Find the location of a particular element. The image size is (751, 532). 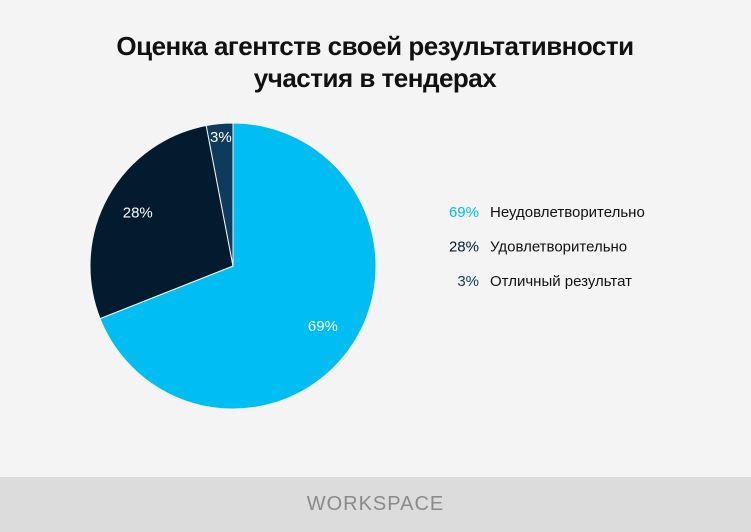

legend-value: 69% is located at coordinates (464, 212).